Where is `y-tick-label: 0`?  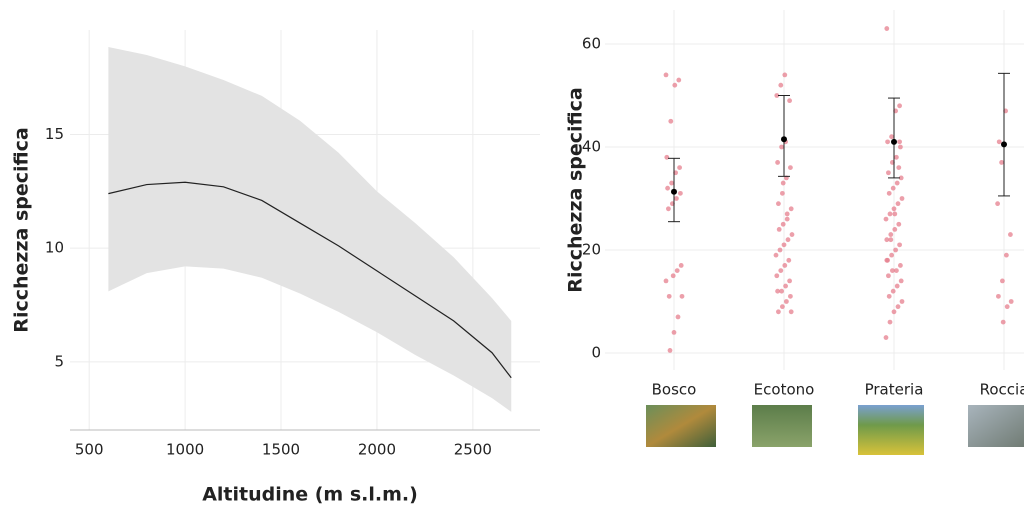 y-tick-label: 0 is located at coordinates (596, 353).